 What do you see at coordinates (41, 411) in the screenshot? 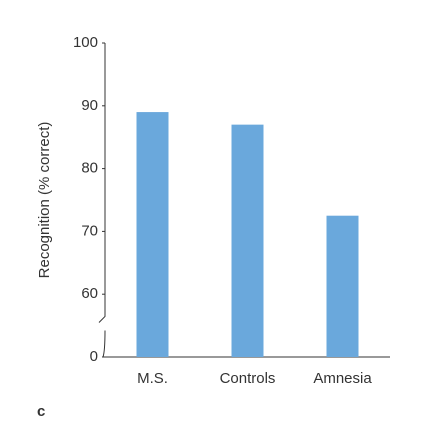
I see `panel-label: c` at bounding box center [41, 411].